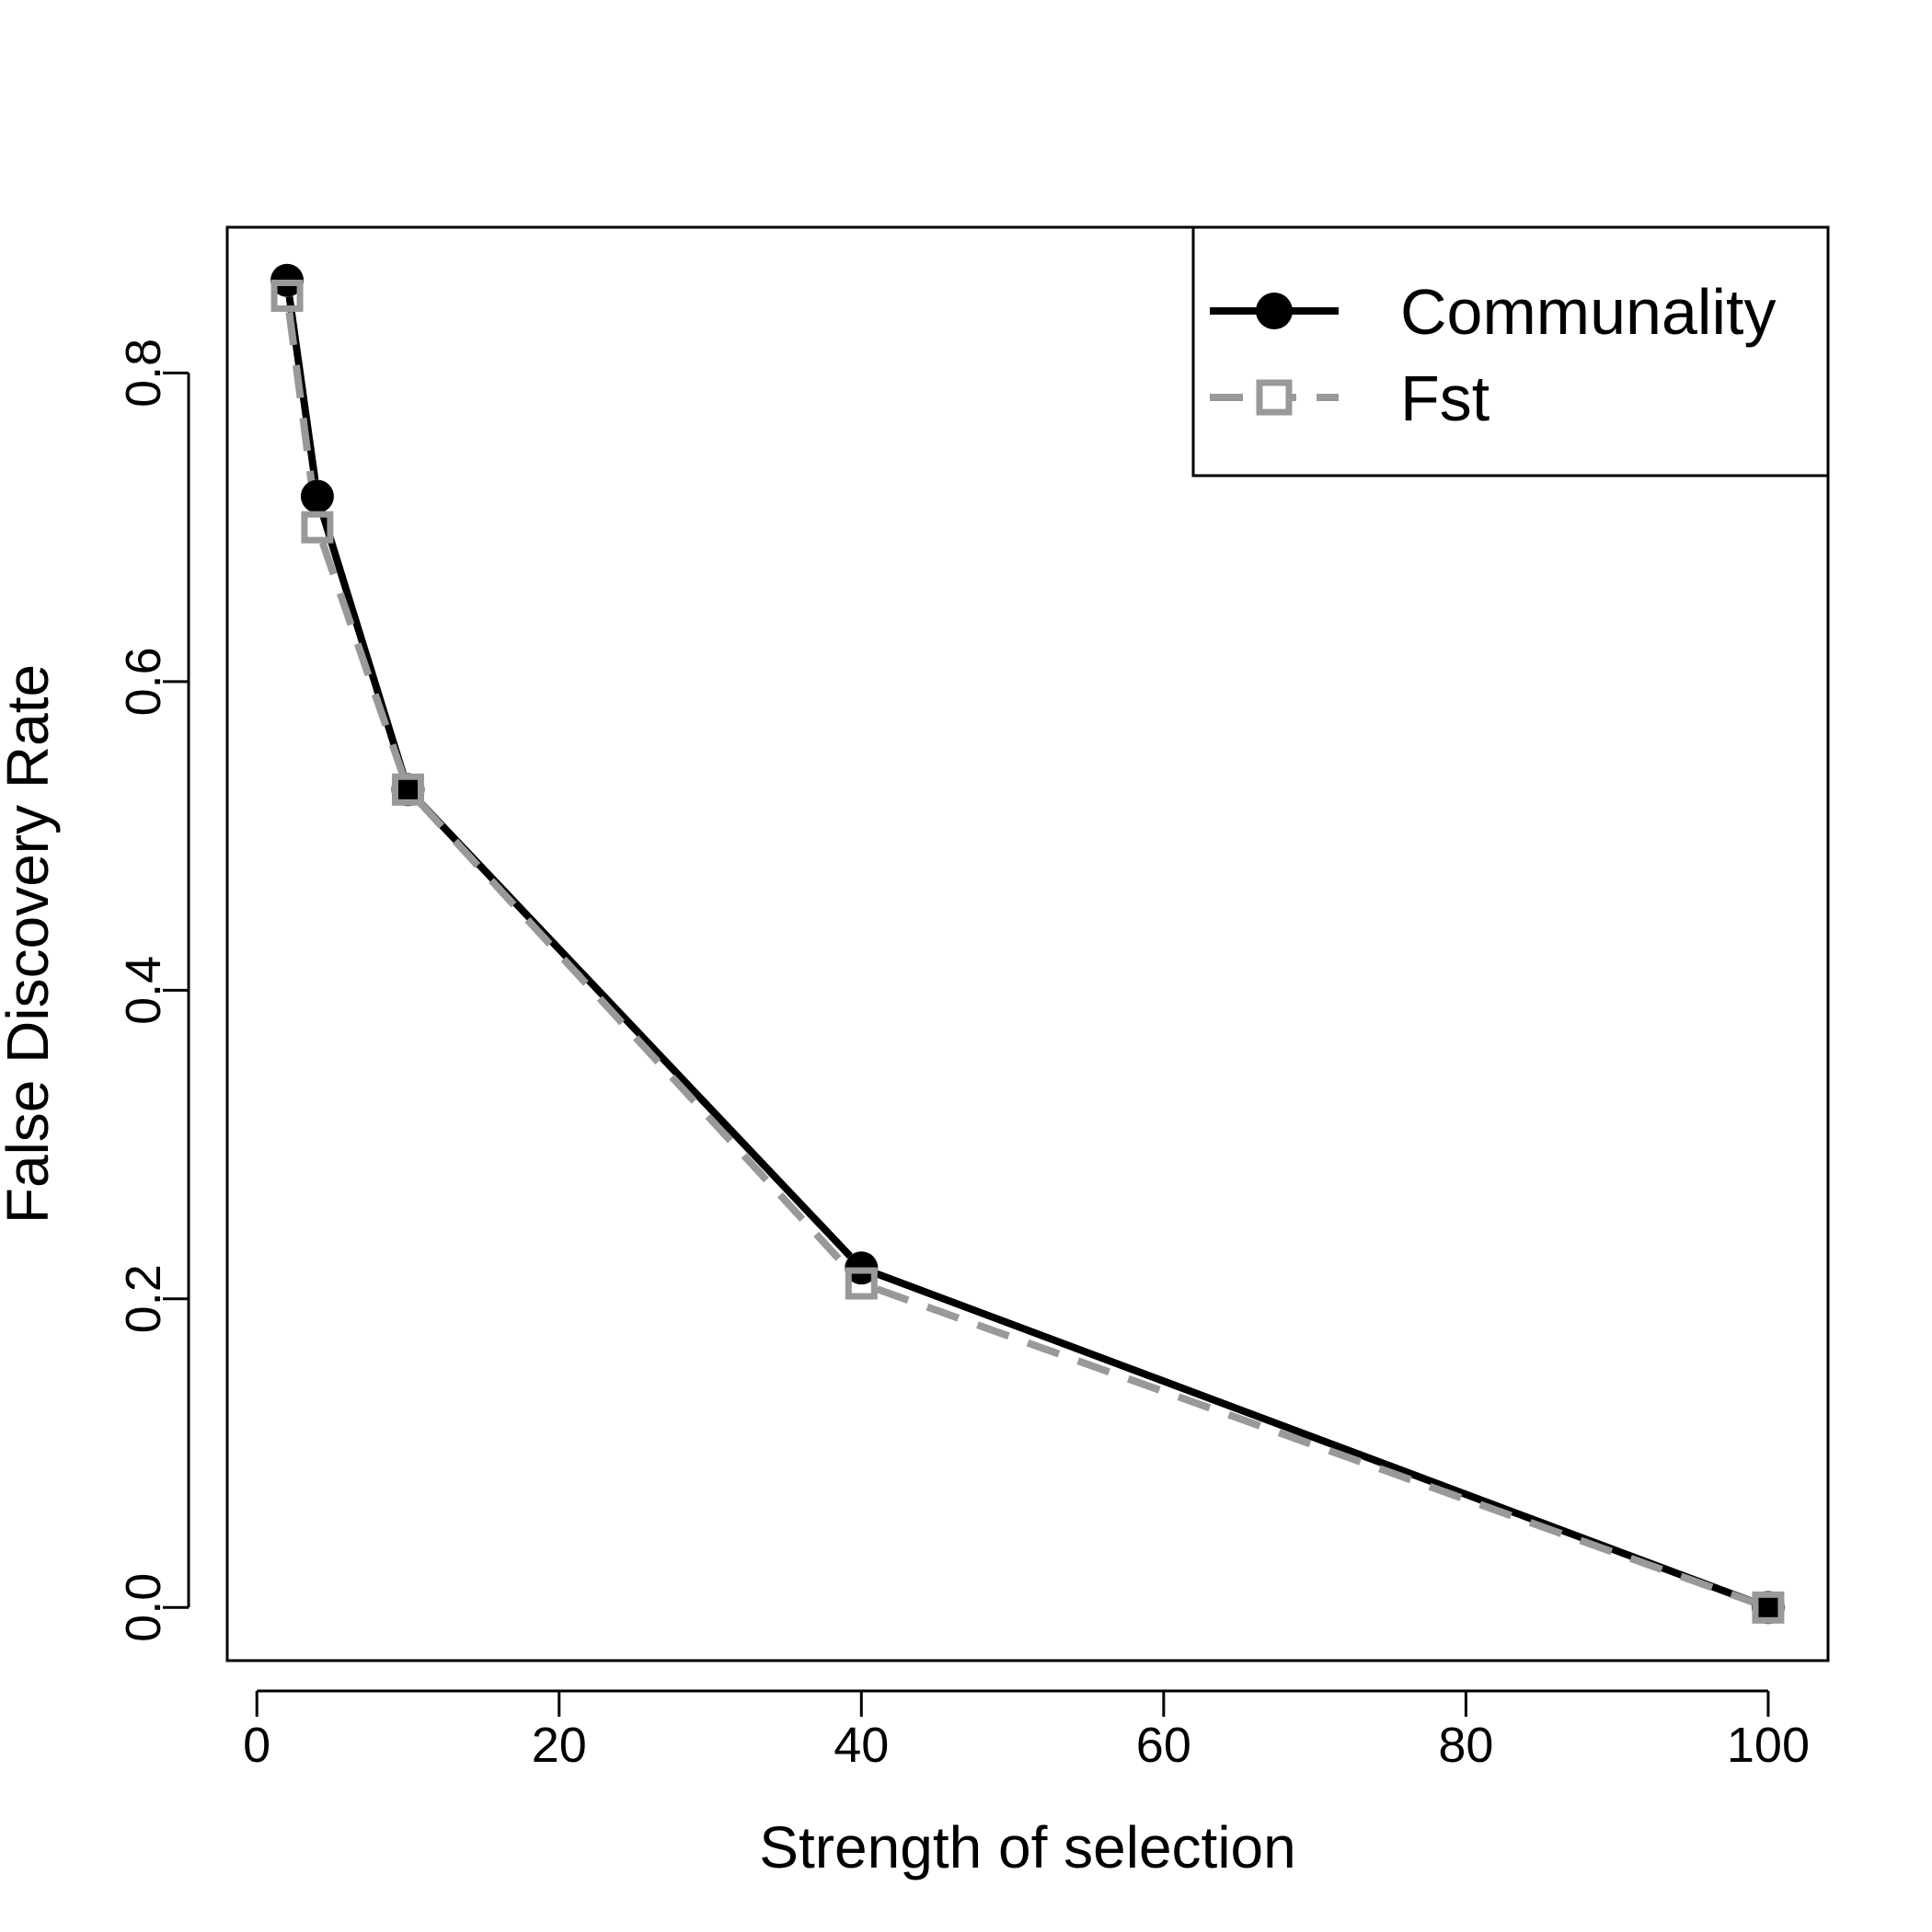 The width and height of the screenshot is (1932, 1932). I want to click on legend-entry-communality: Communality, so click(1493, 312).